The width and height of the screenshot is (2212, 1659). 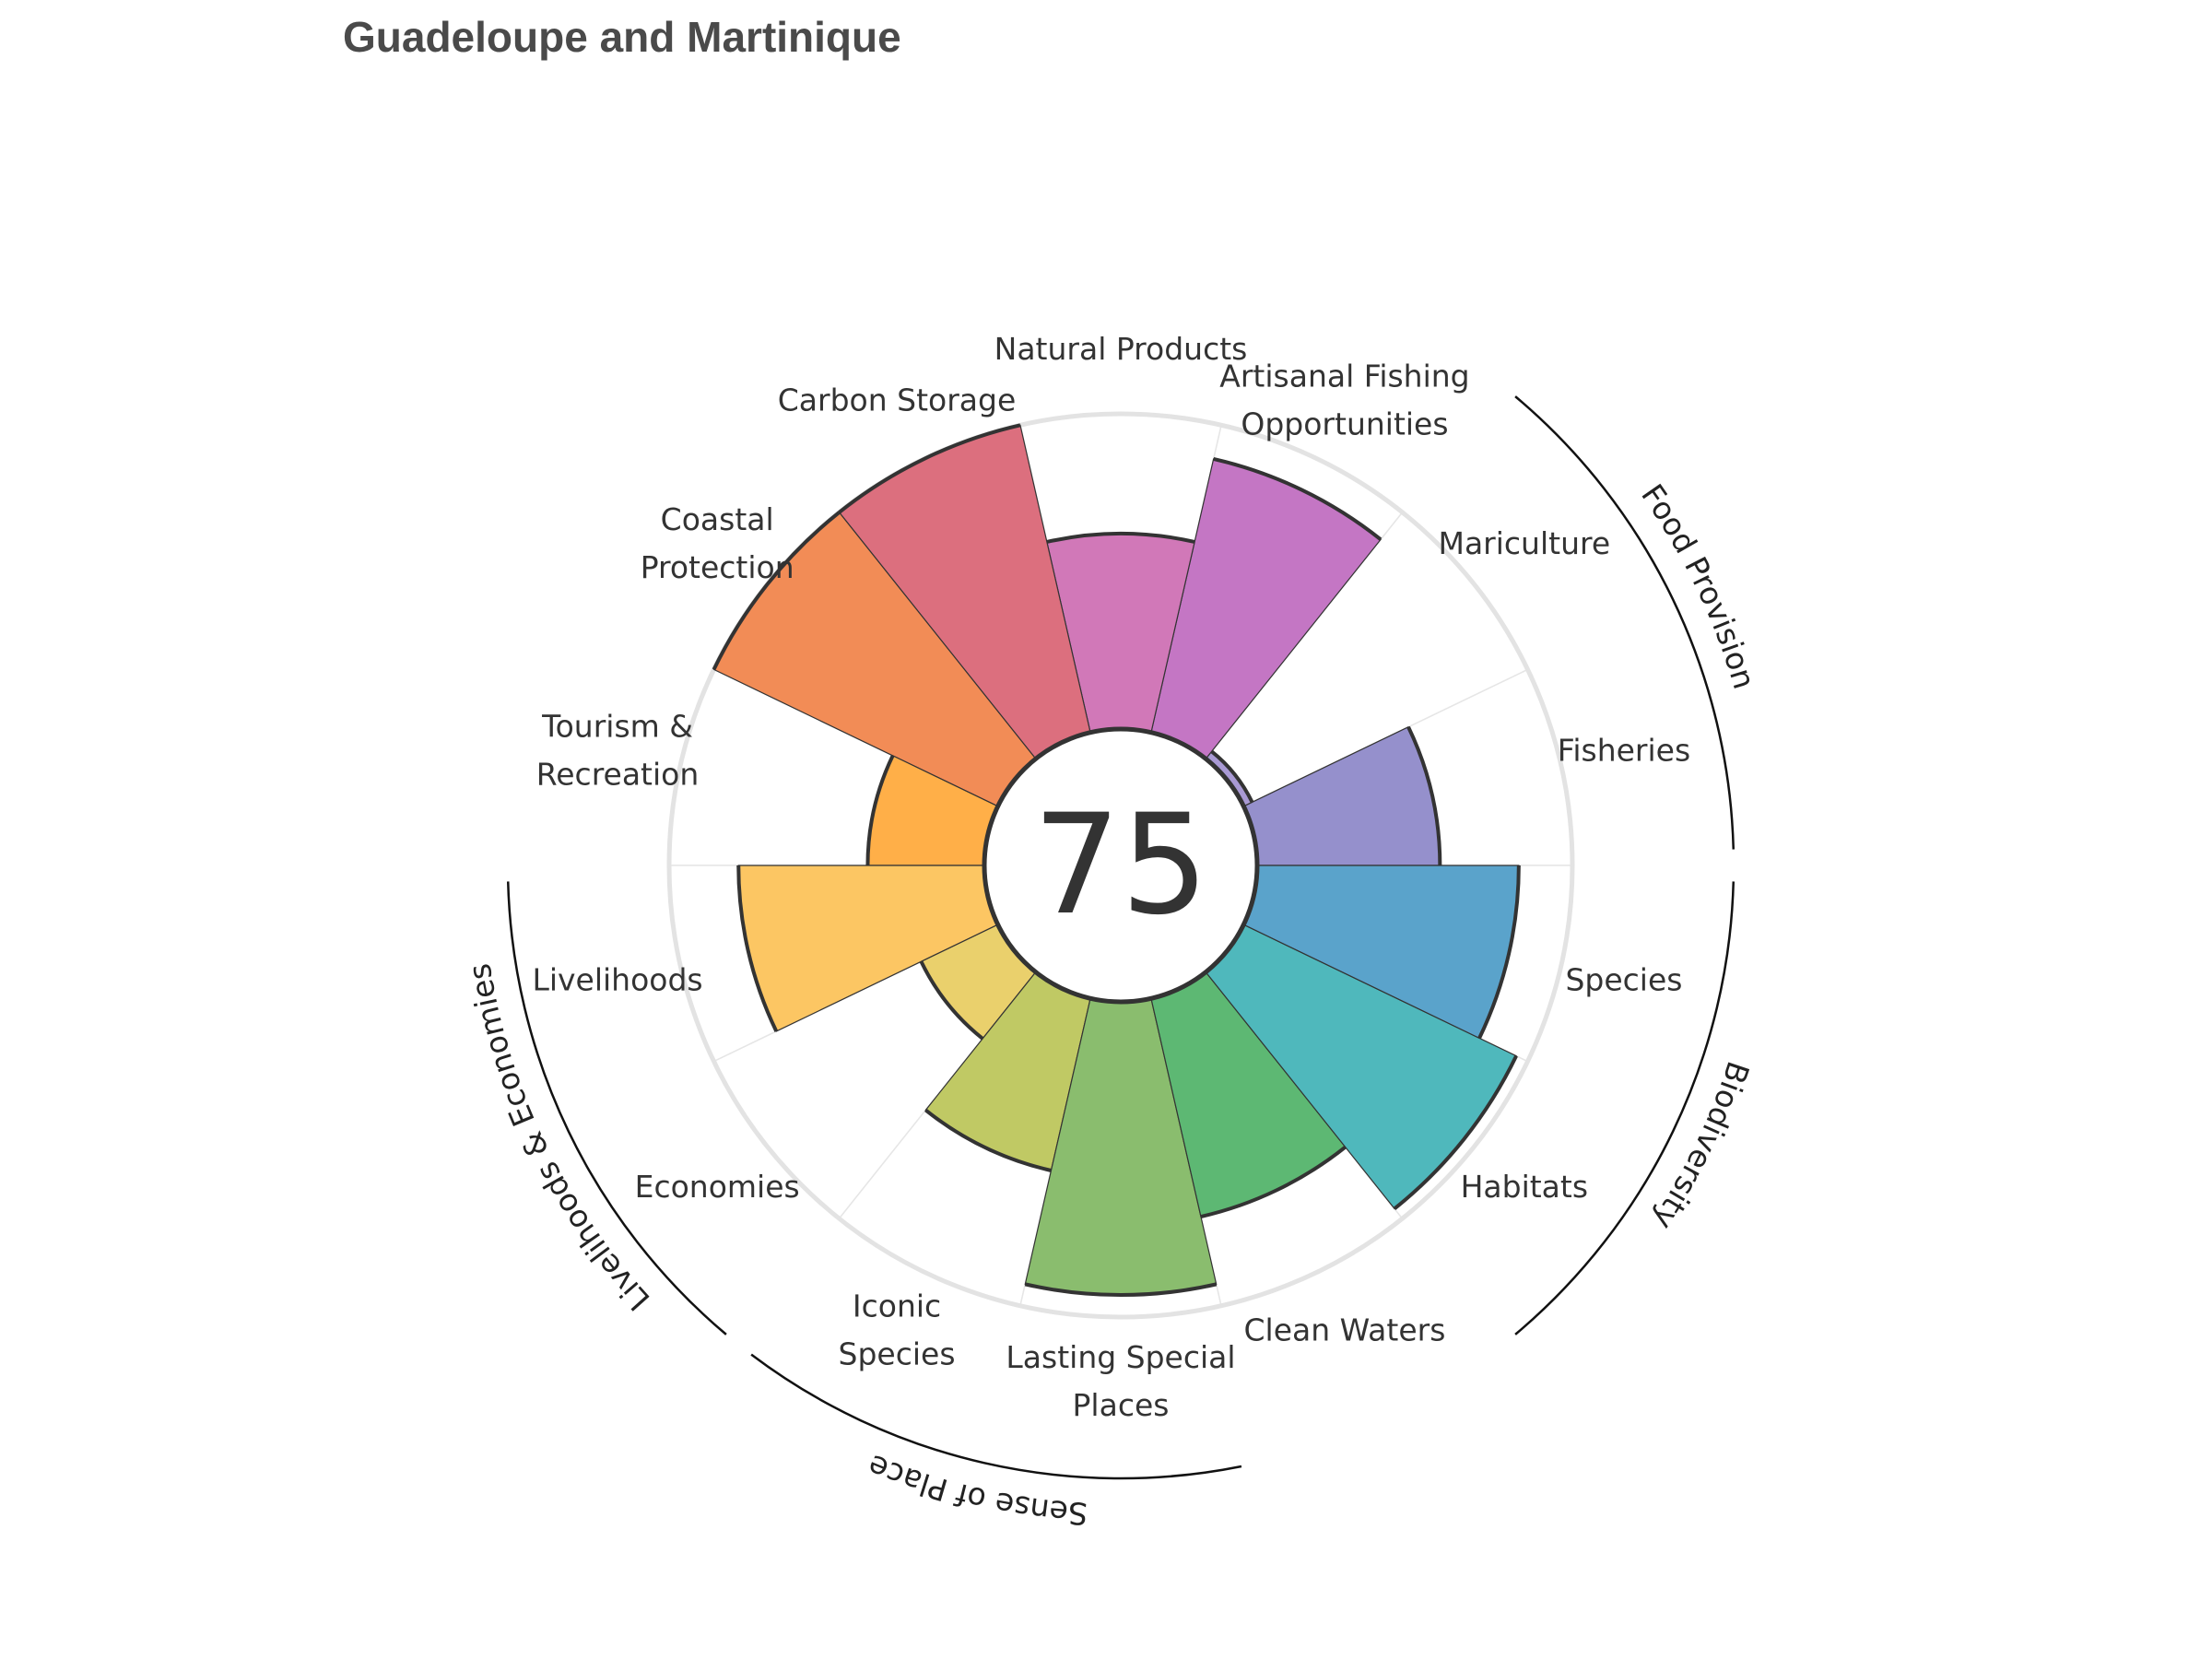 I want to click on petal-edge-livelihoods, so click(x=757, y=948).